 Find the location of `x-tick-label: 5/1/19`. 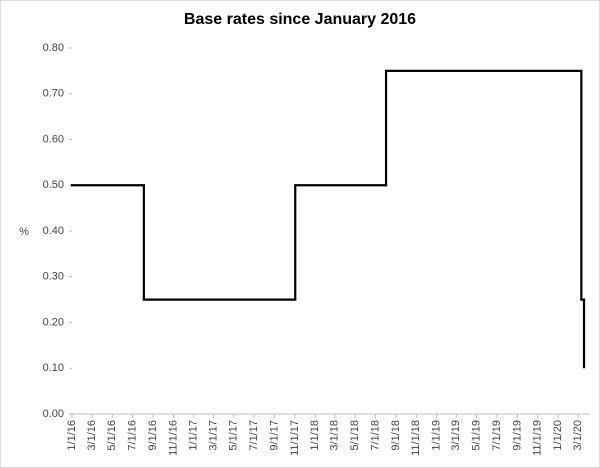

x-tick-label: 5/1/19 is located at coordinates (476, 435).